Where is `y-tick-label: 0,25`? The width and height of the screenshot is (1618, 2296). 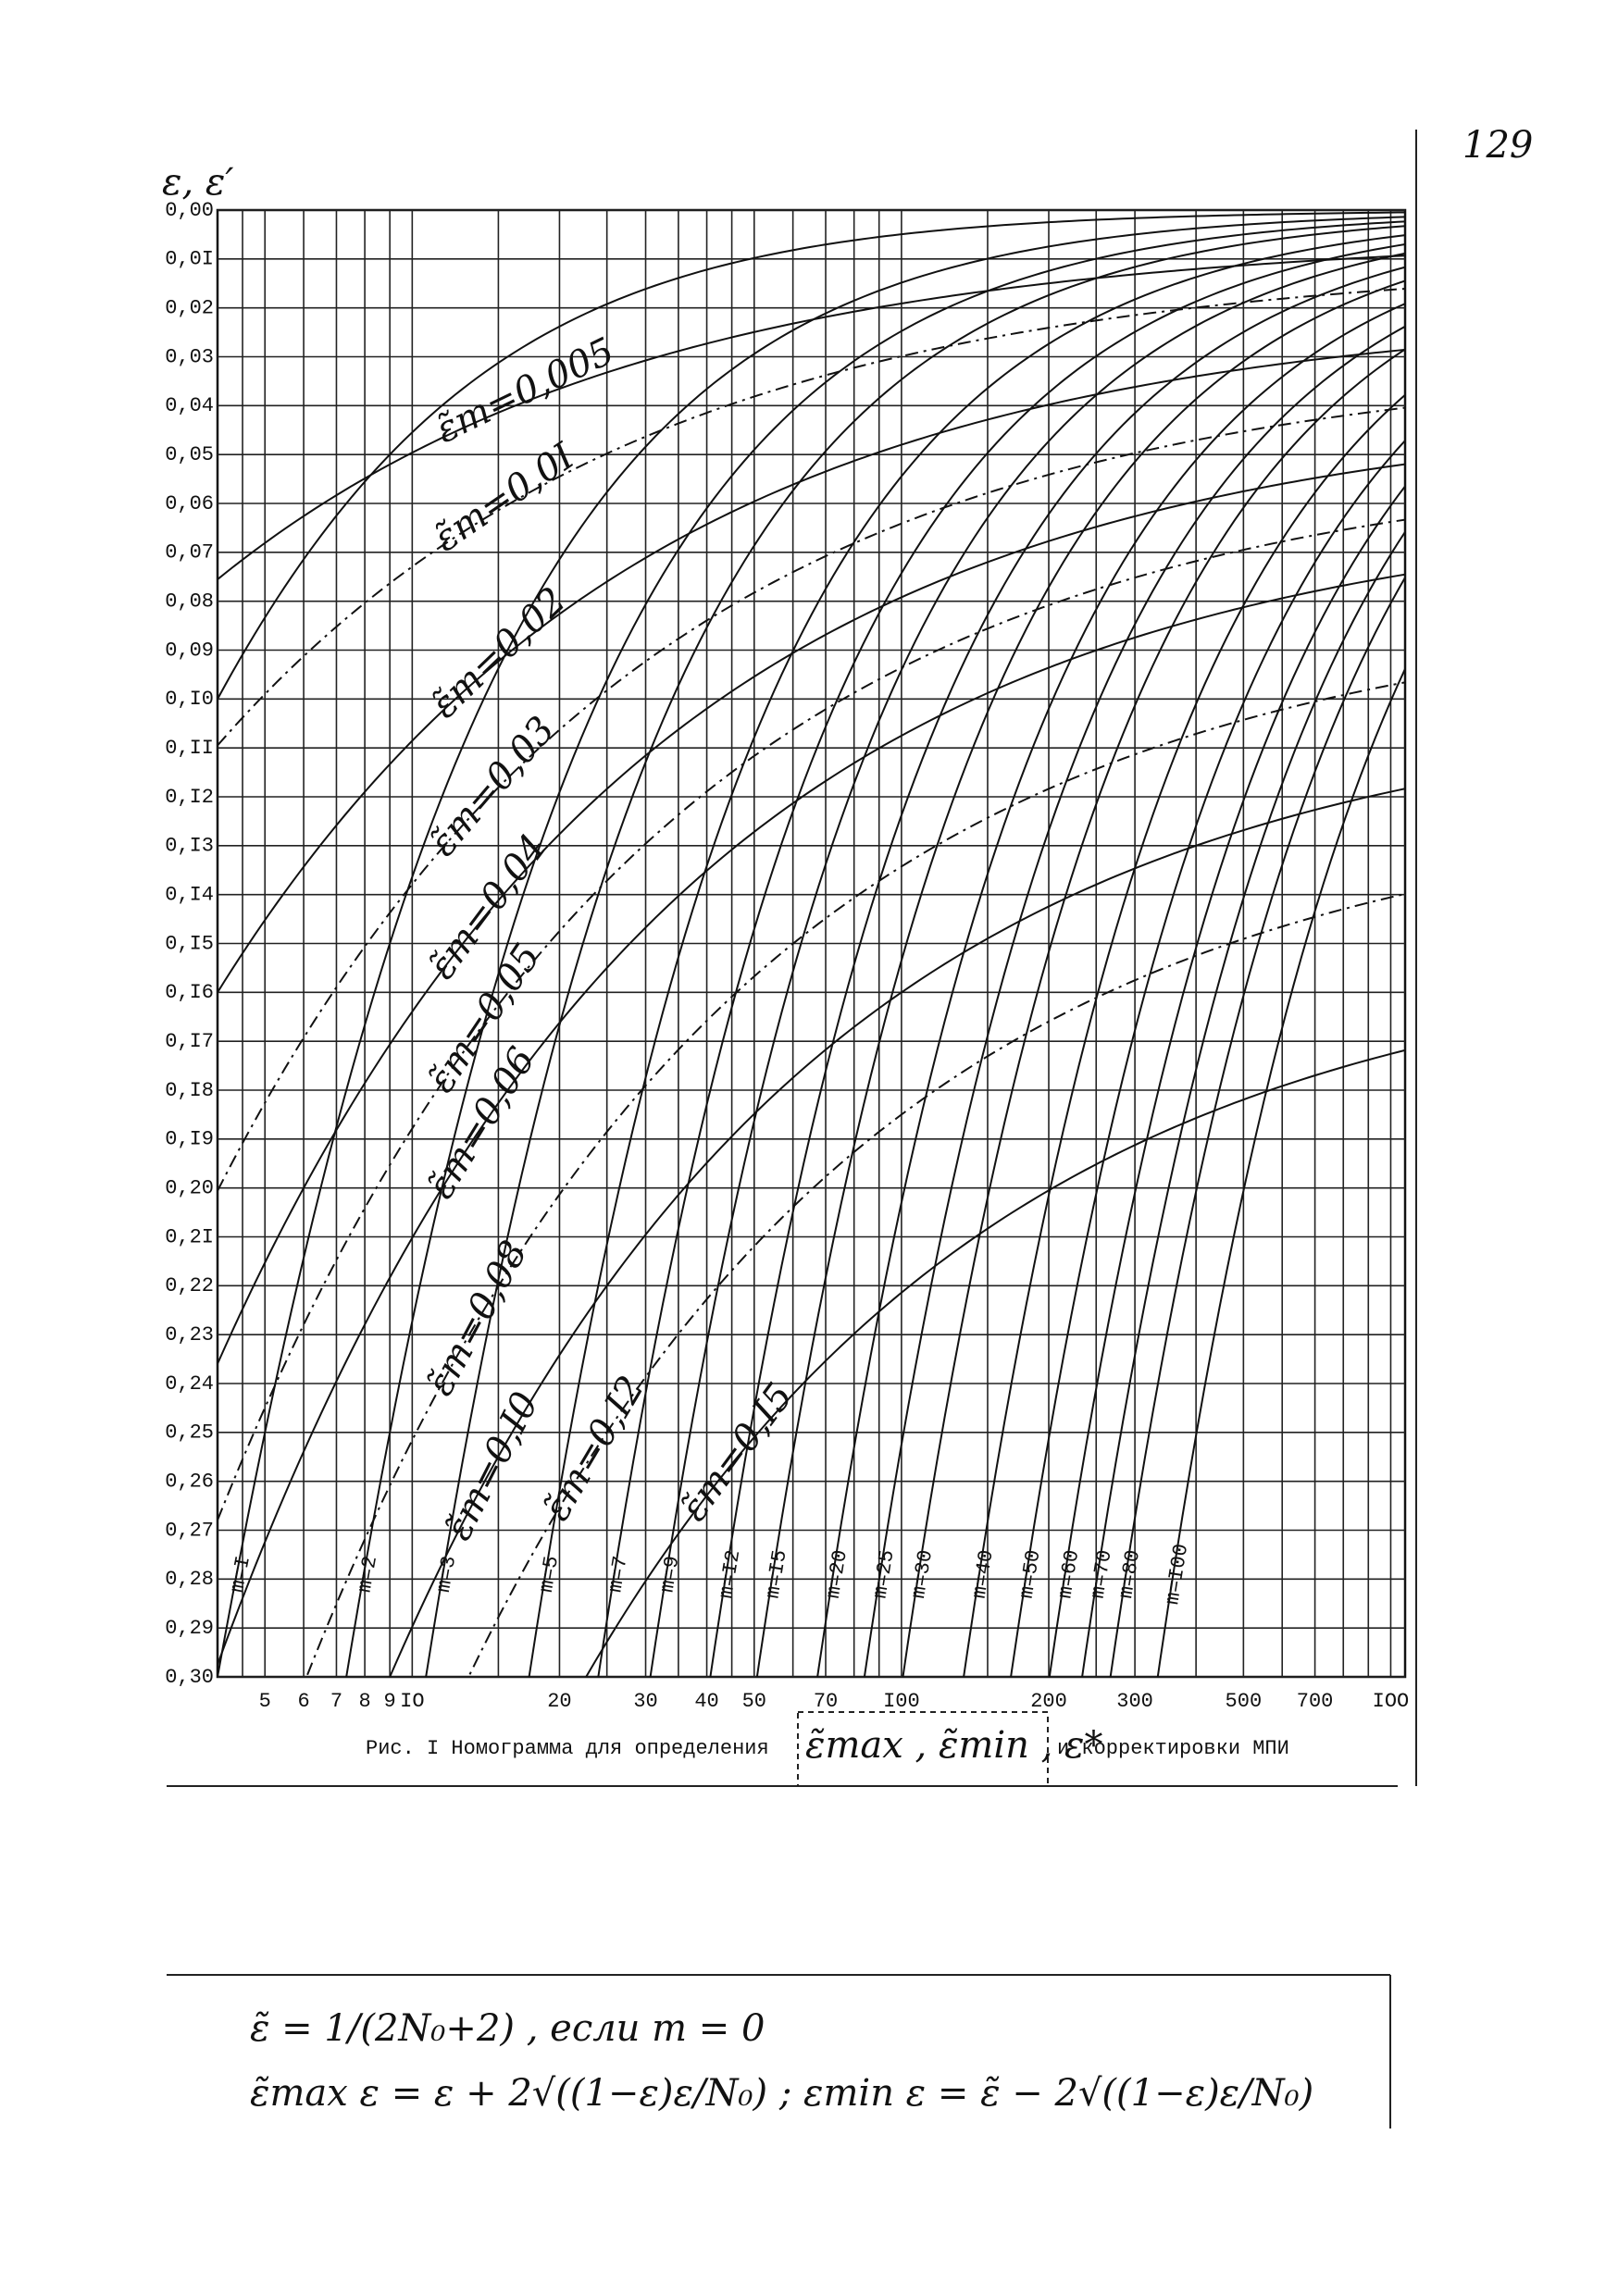
y-tick-label: 0,25 is located at coordinates (189, 1433).